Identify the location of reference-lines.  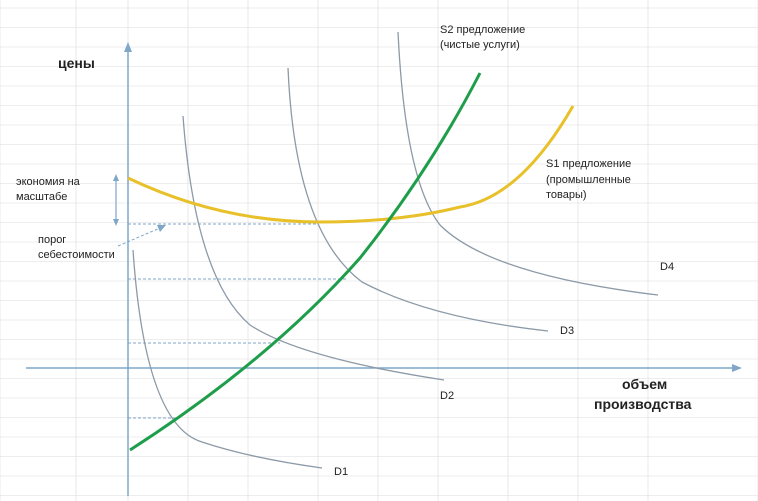
(238, 321).